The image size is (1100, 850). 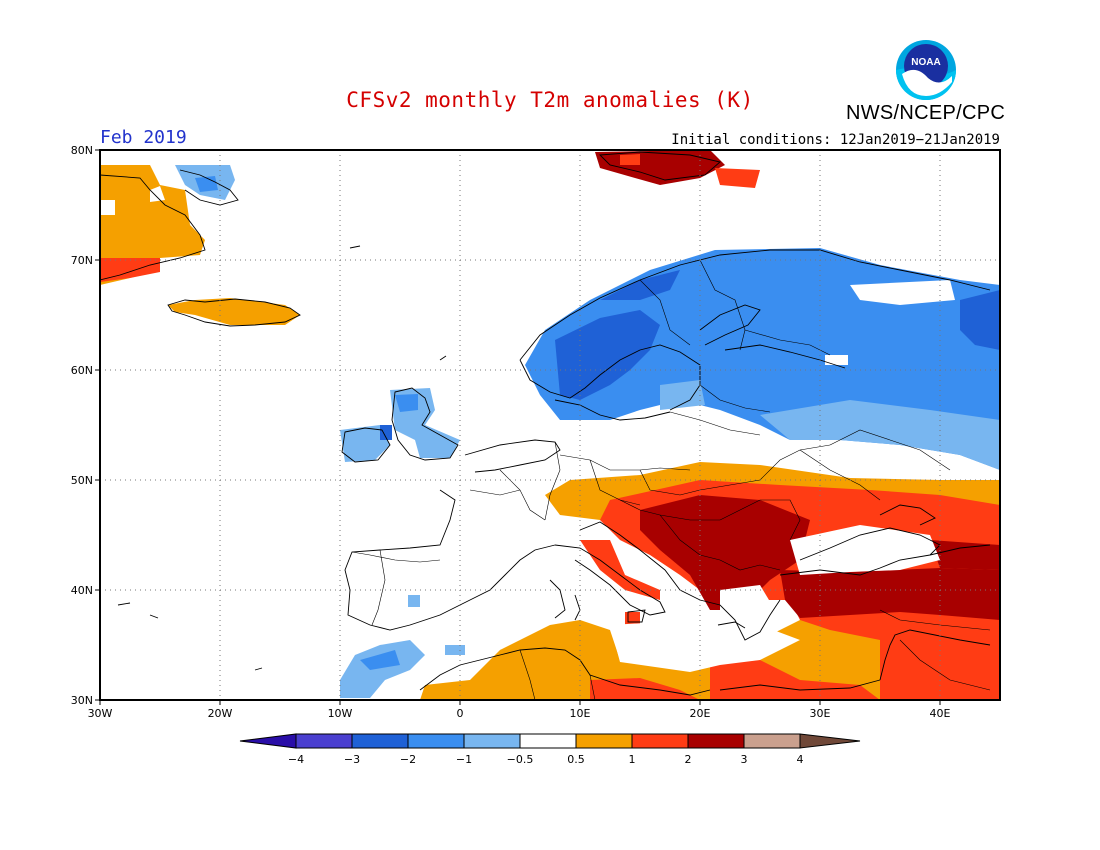 I want to click on colorbar-tick-label: −3, so click(x=352, y=759).